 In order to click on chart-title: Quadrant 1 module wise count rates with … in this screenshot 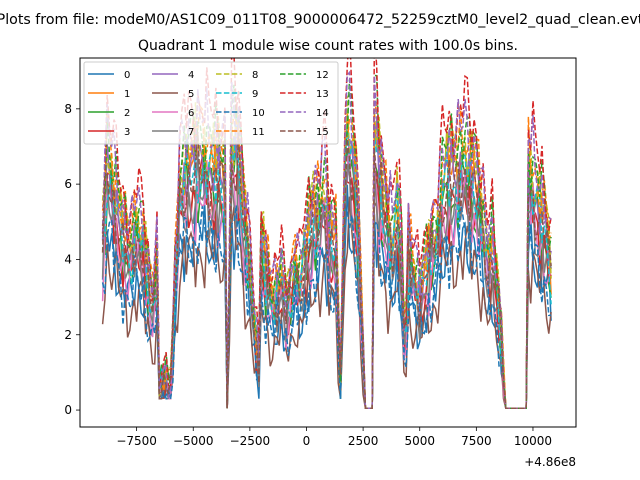, I will do `click(328, 46)`.